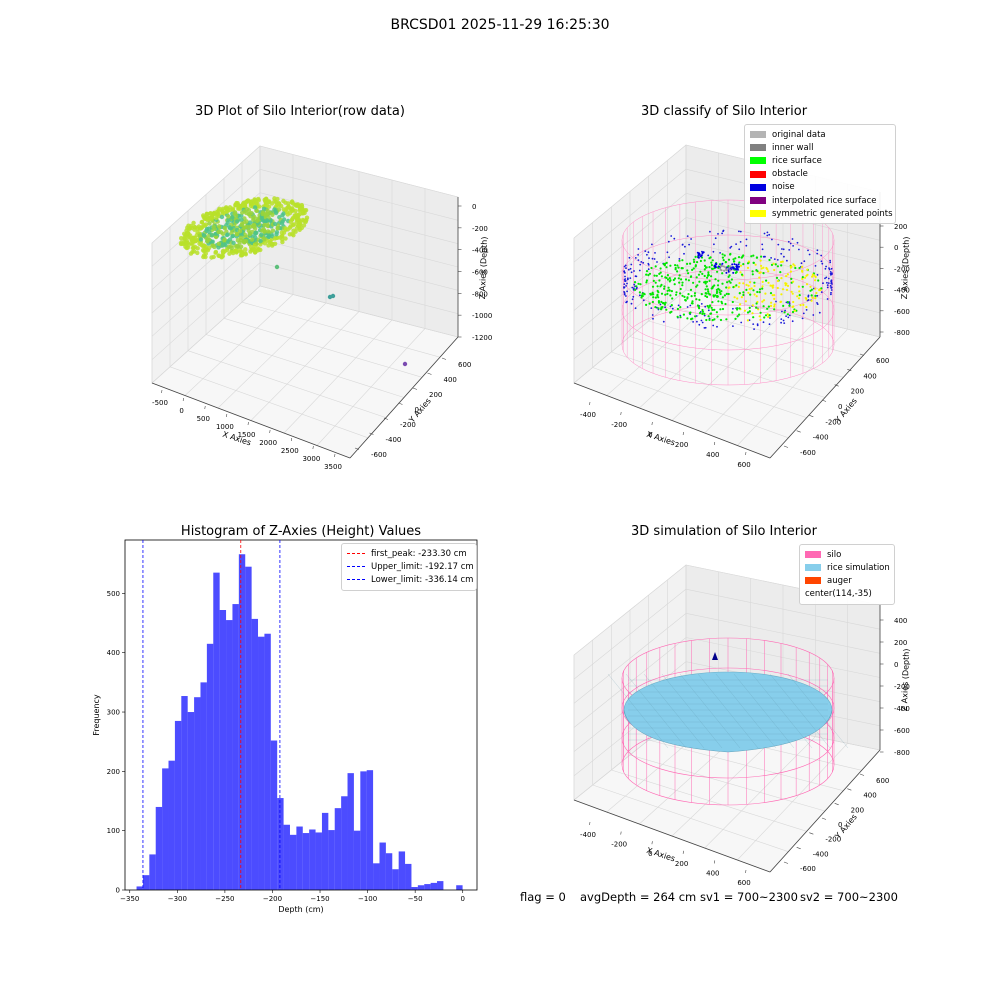 This screenshot has height=1000, width=1000. What do you see at coordinates (840, 407) in the screenshot?
I see `cls-y-tick-label: 0` at bounding box center [840, 407].